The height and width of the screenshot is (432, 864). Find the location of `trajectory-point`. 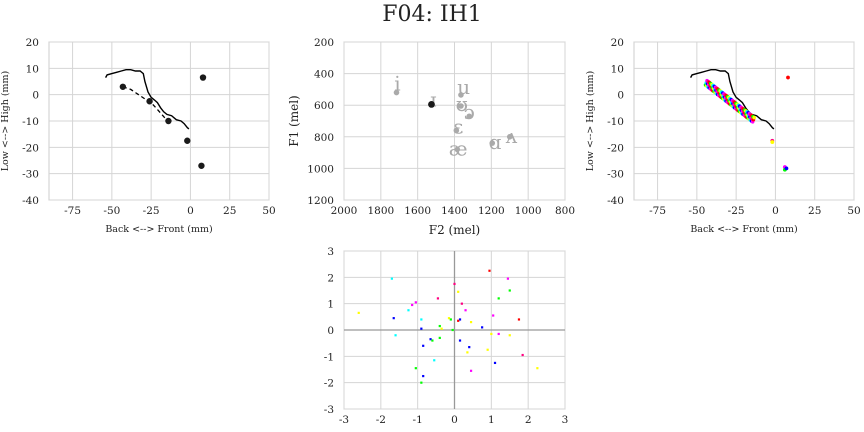

trajectory-point is located at coordinates (754, 117).